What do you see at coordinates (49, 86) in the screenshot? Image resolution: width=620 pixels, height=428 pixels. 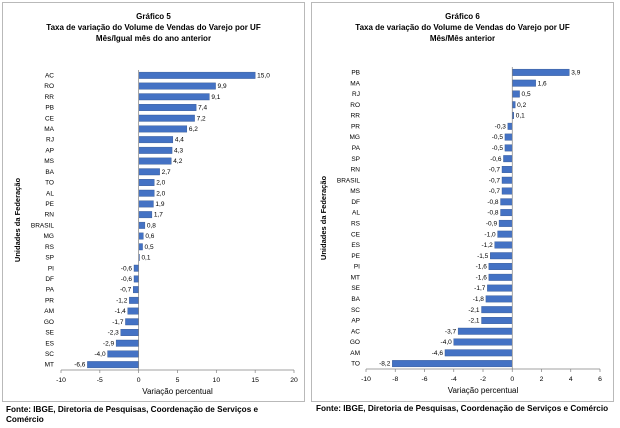 I see `chart-5-category-label: RO` at bounding box center [49, 86].